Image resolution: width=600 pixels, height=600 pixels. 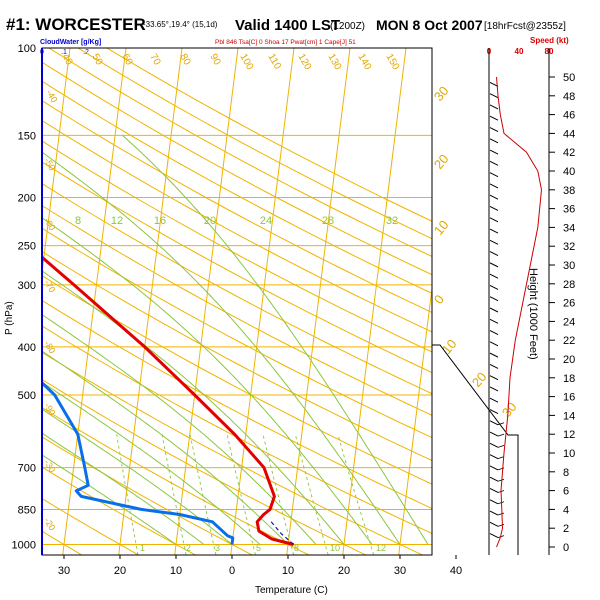 I want to click on mixing-ratio-label: 2, so click(x=188, y=548).